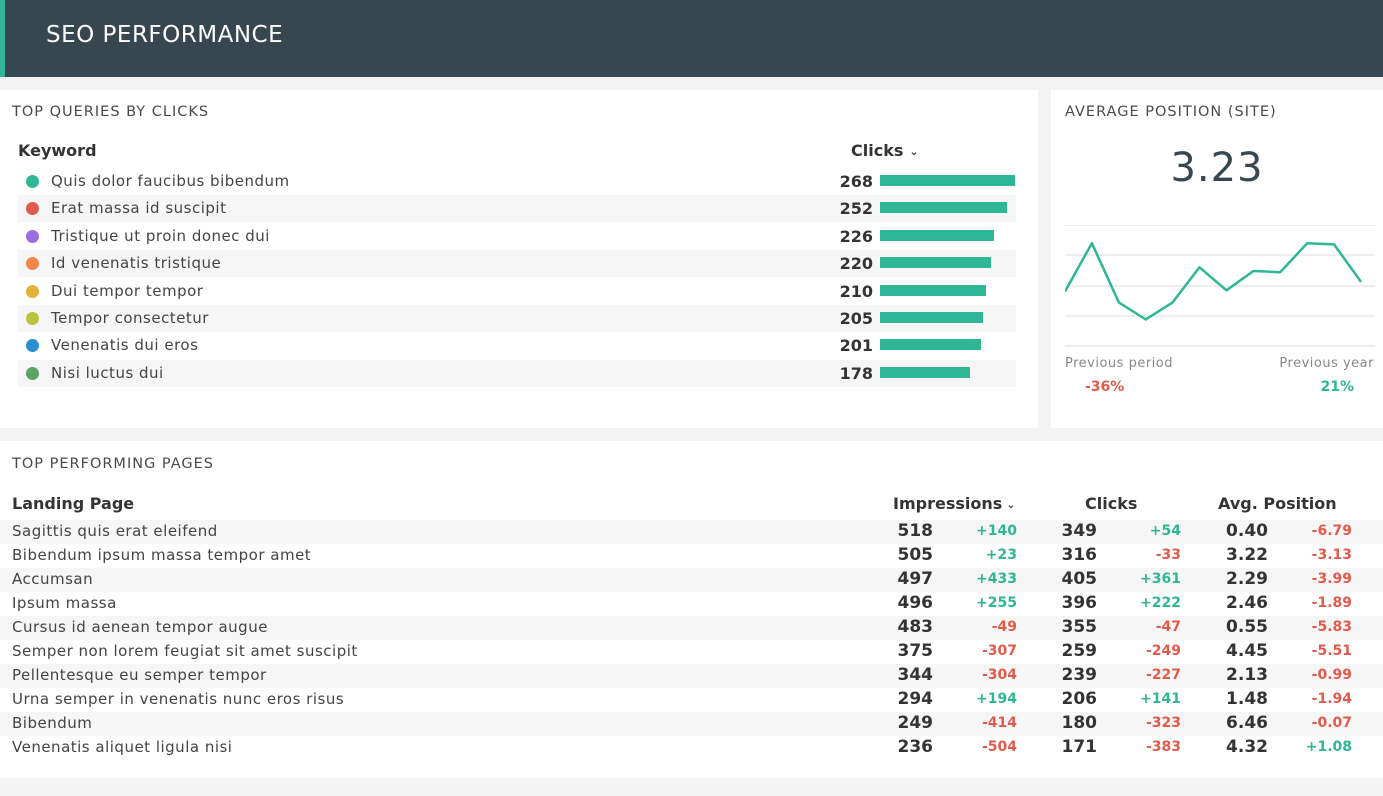 The height and width of the screenshot is (796, 1383). What do you see at coordinates (1331, 555) in the screenshot?
I see `position-delta: -3.13` at bounding box center [1331, 555].